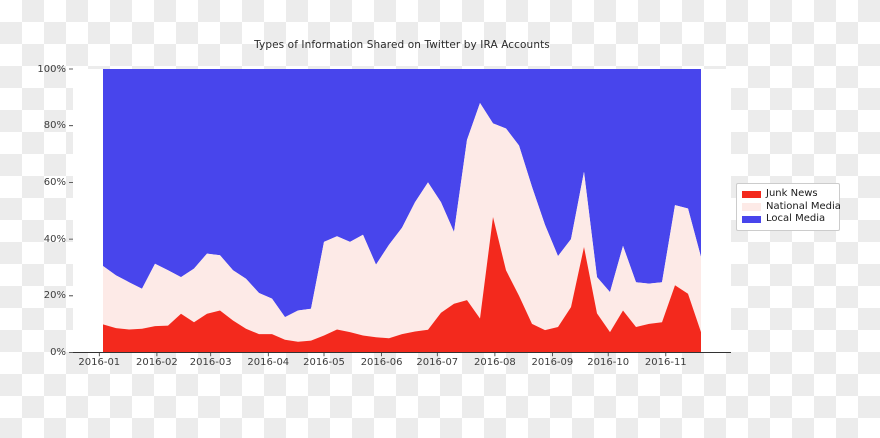 The width and height of the screenshot is (880, 438). What do you see at coordinates (665, 362) in the screenshot?
I see `x-tick-label: 2016-11` at bounding box center [665, 362].